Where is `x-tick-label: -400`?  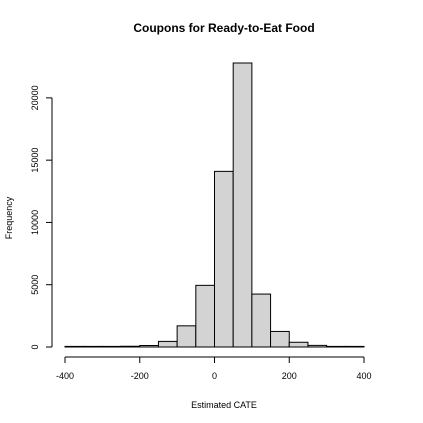 x-tick-label: -400 is located at coordinates (65, 376).